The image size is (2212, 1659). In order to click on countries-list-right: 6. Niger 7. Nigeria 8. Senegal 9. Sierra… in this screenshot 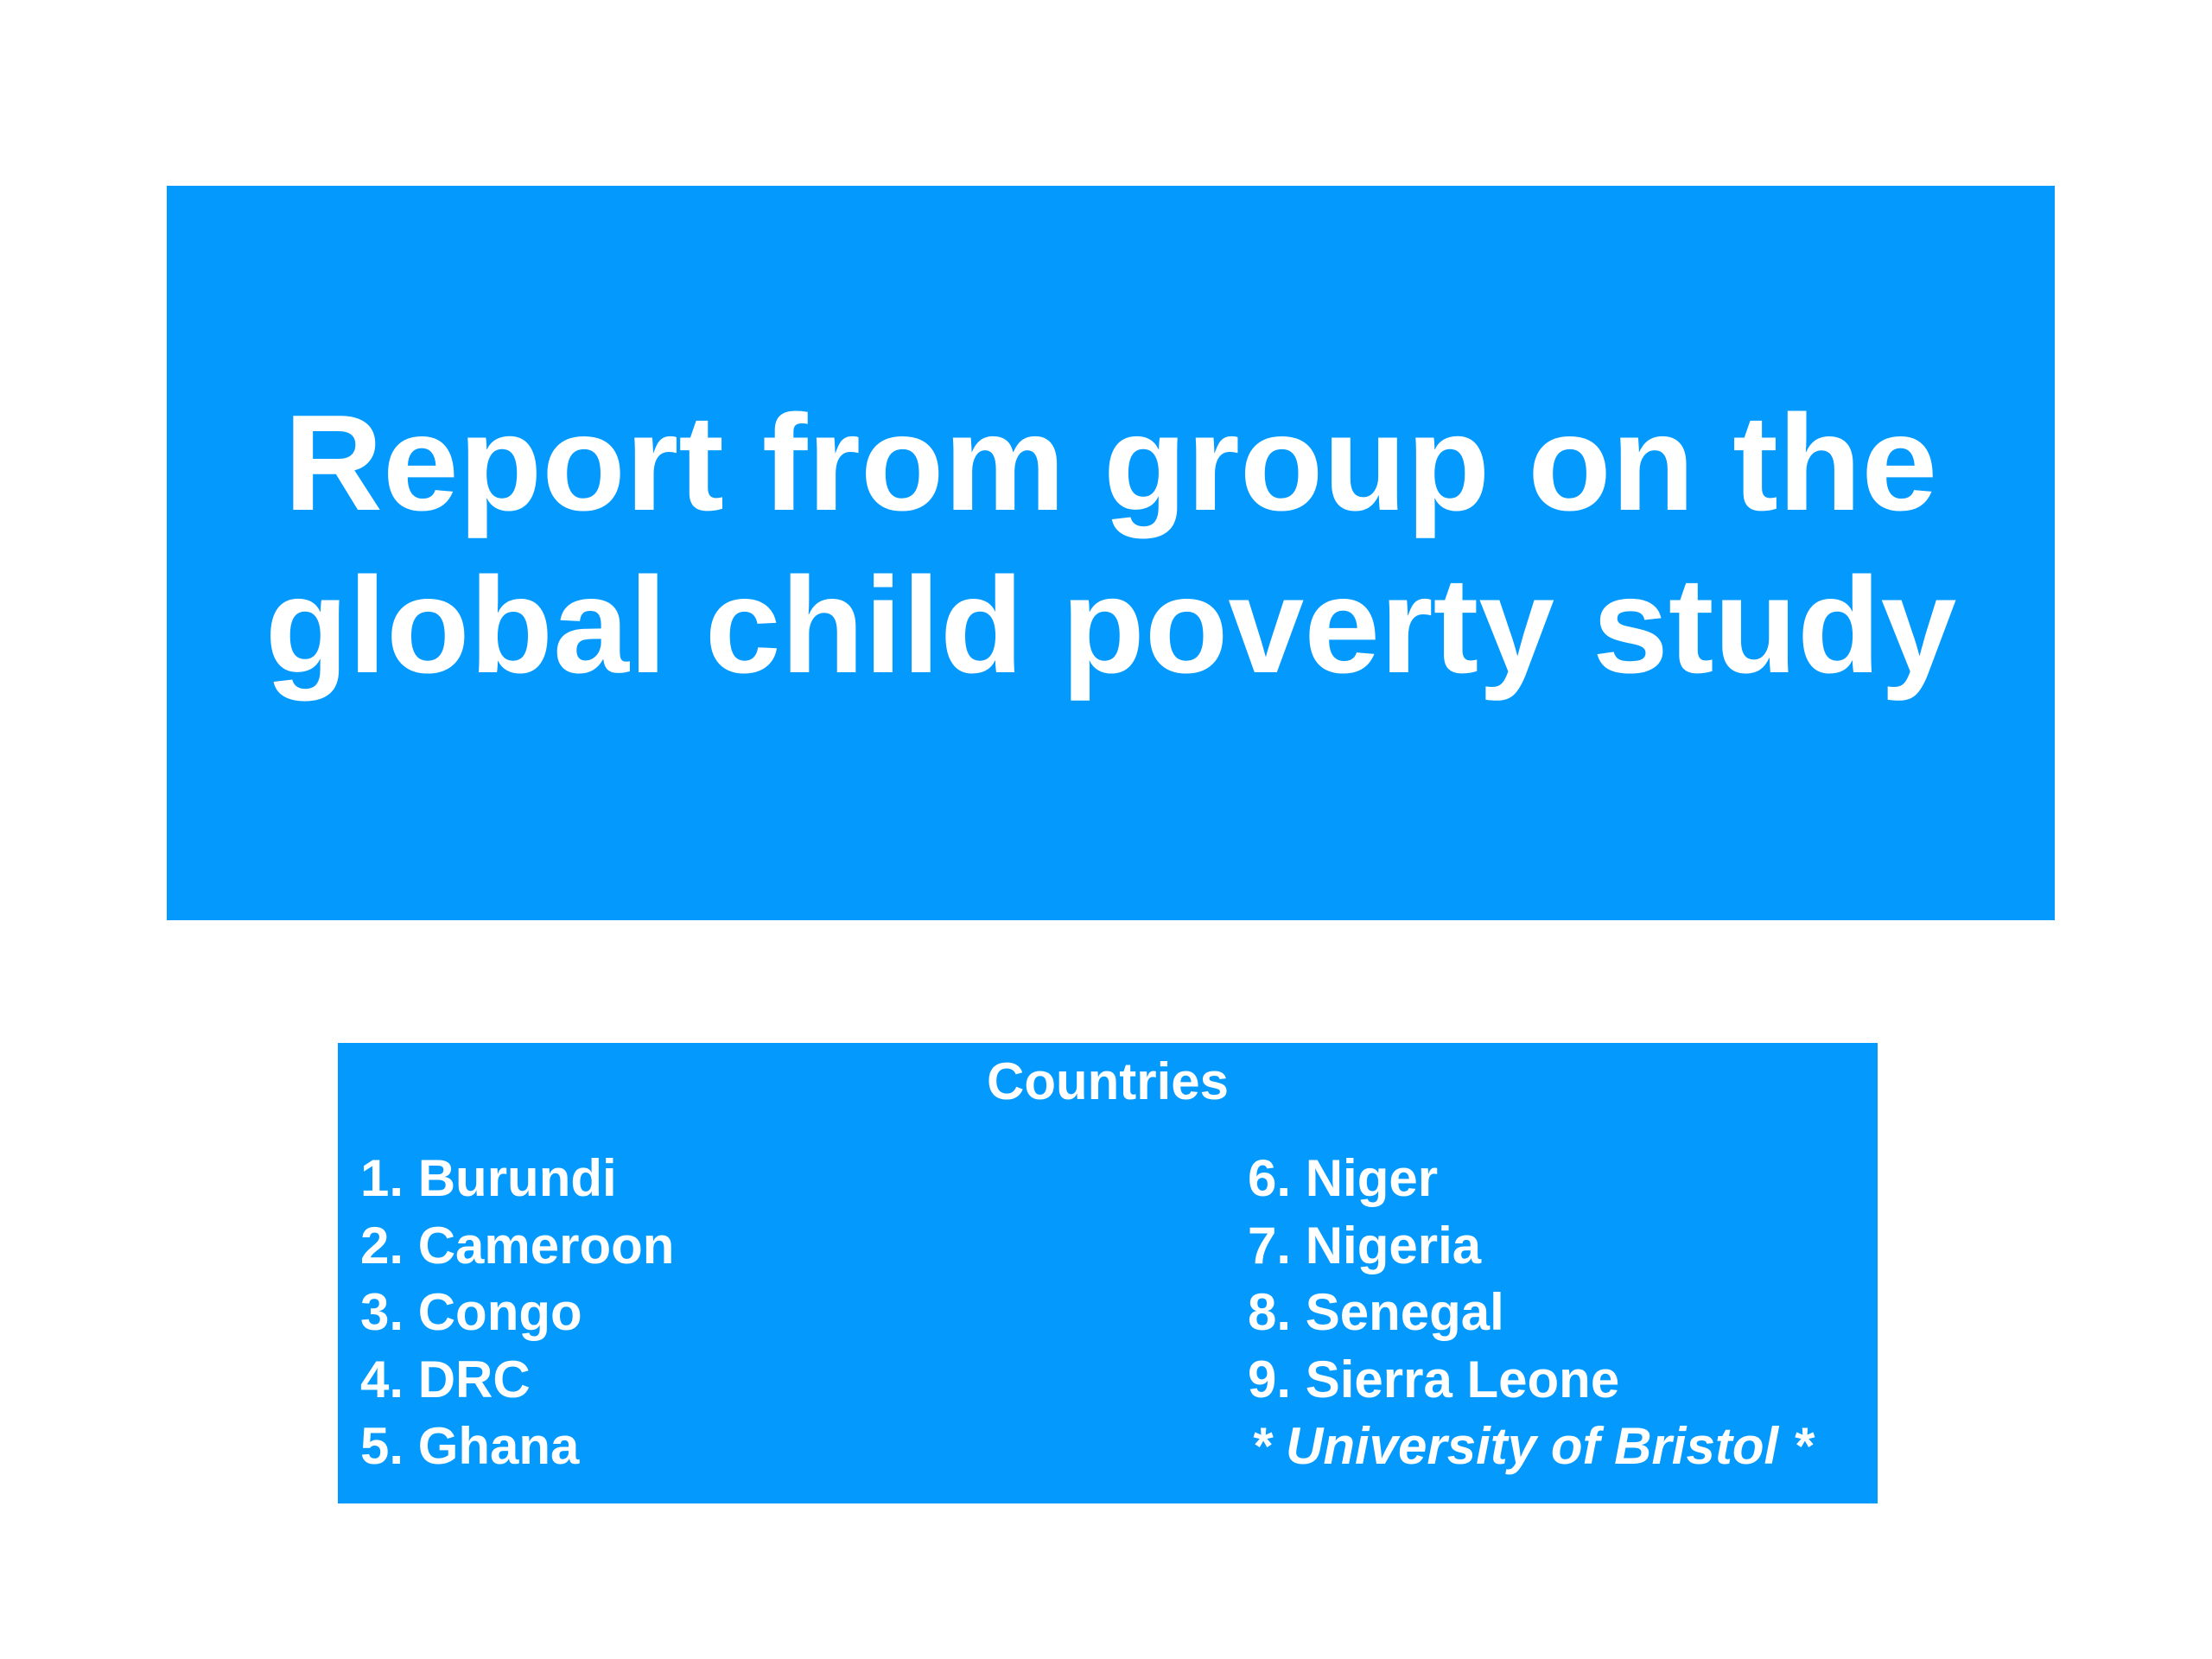, I will do `click(1530, 1312)`.